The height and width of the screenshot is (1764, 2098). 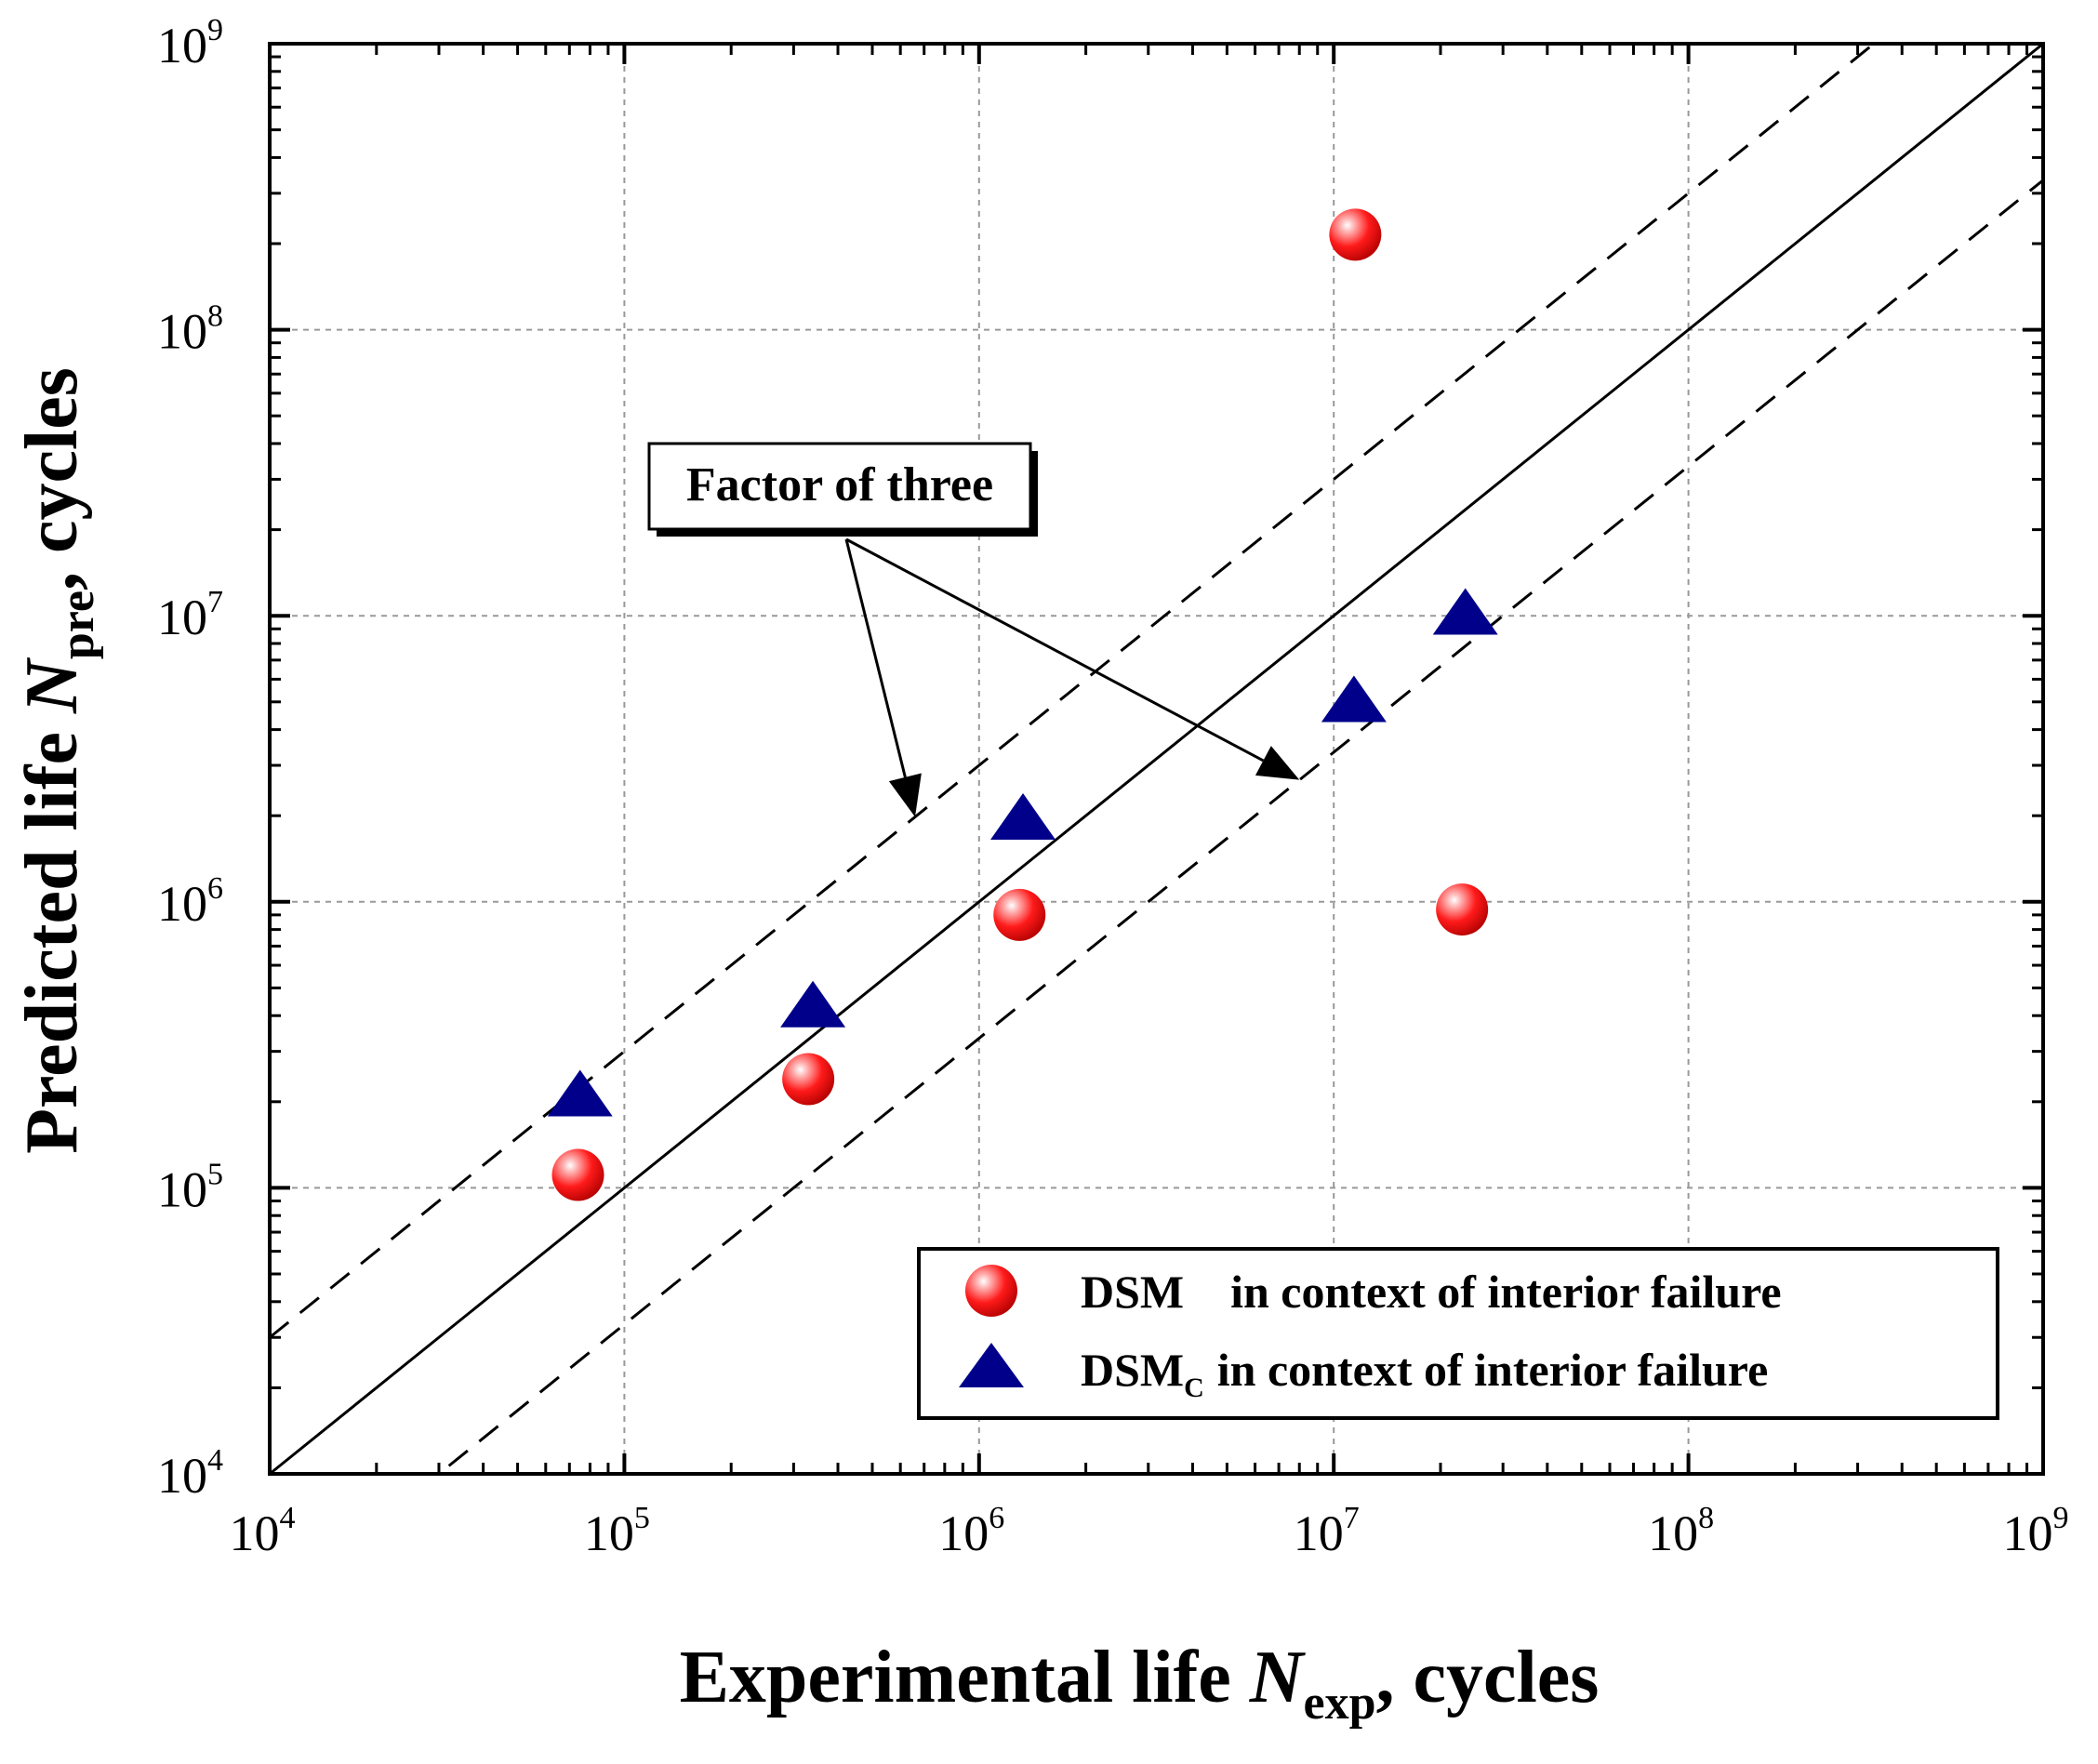 I want to click on y-tick-label: 10⁵, so click(x=190, y=1187).